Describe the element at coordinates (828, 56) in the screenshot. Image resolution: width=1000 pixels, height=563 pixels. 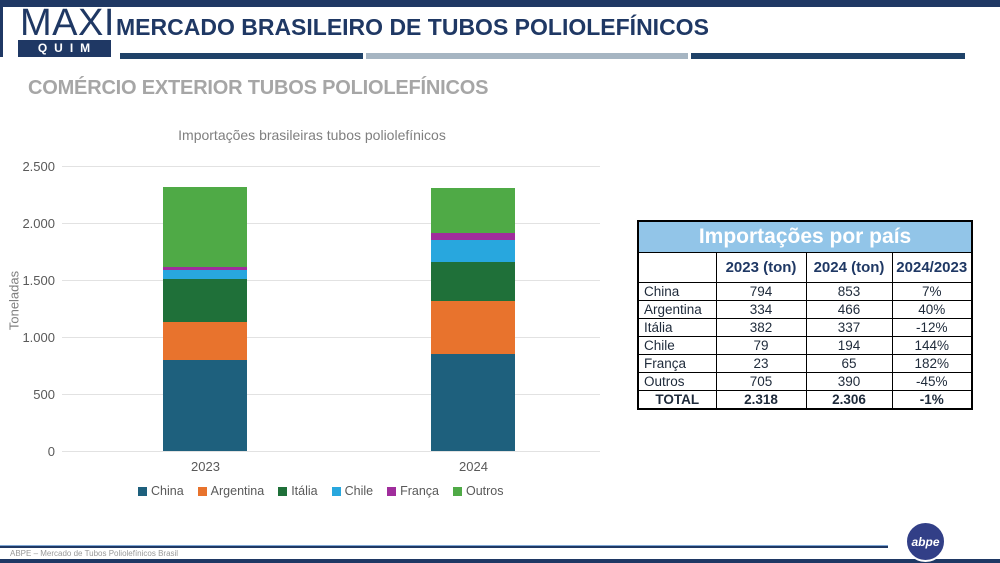
I see `divider-segment-dark-right` at that location.